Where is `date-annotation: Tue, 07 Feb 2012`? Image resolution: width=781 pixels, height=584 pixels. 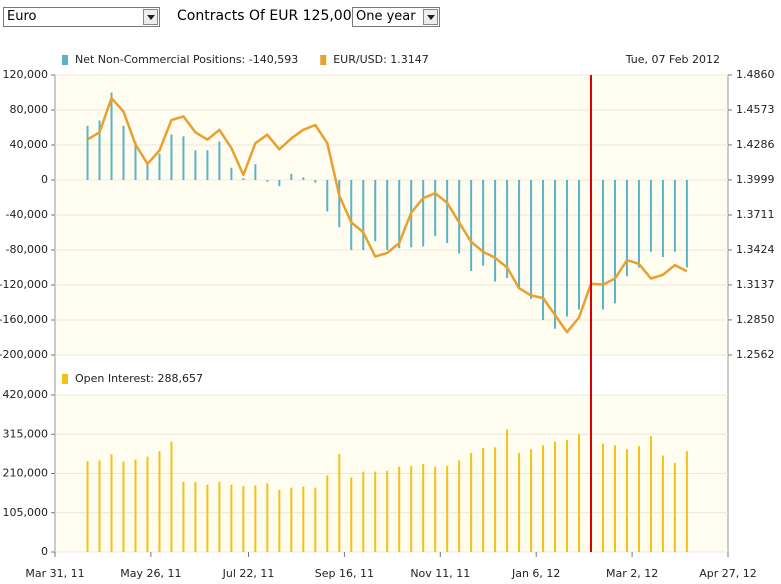
date-annotation: Tue, 07 Feb 2012 is located at coordinates (672, 59).